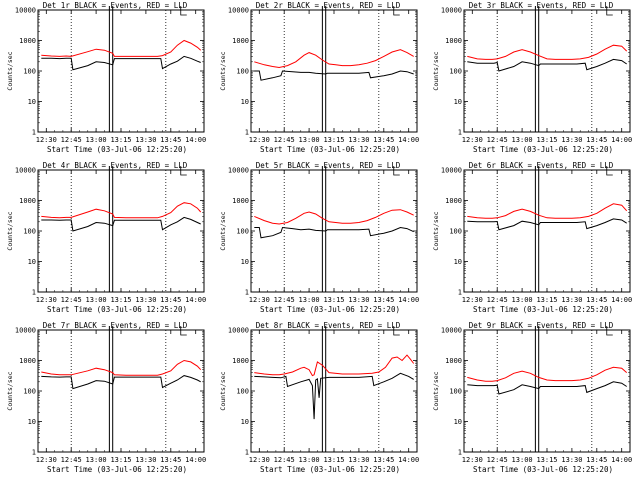 The height and width of the screenshot is (480, 640). What do you see at coordinates (541, 325) in the screenshot?
I see `chart-title: Det 9r BLACK = Events, RED = LLD` at bounding box center [541, 325].